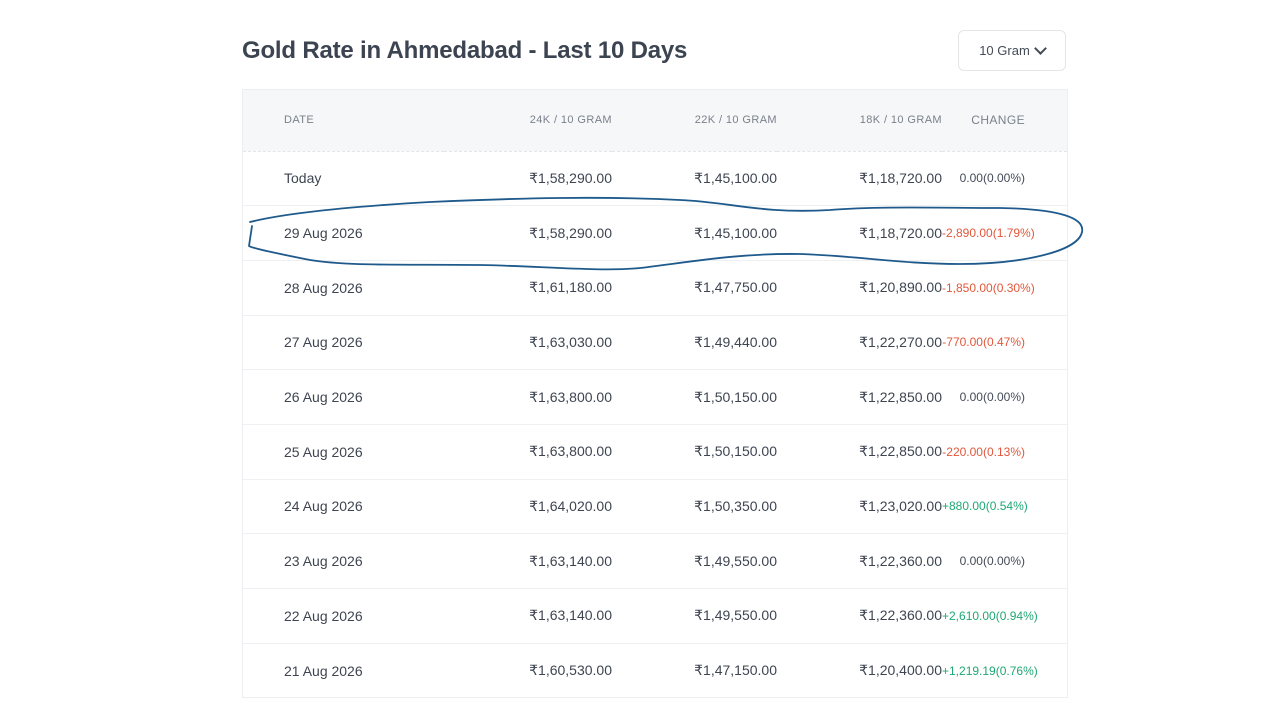  What do you see at coordinates (985, 506) in the screenshot?
I see `cell-change: +880.00(0.54%)` at bounding box center [985, 506].